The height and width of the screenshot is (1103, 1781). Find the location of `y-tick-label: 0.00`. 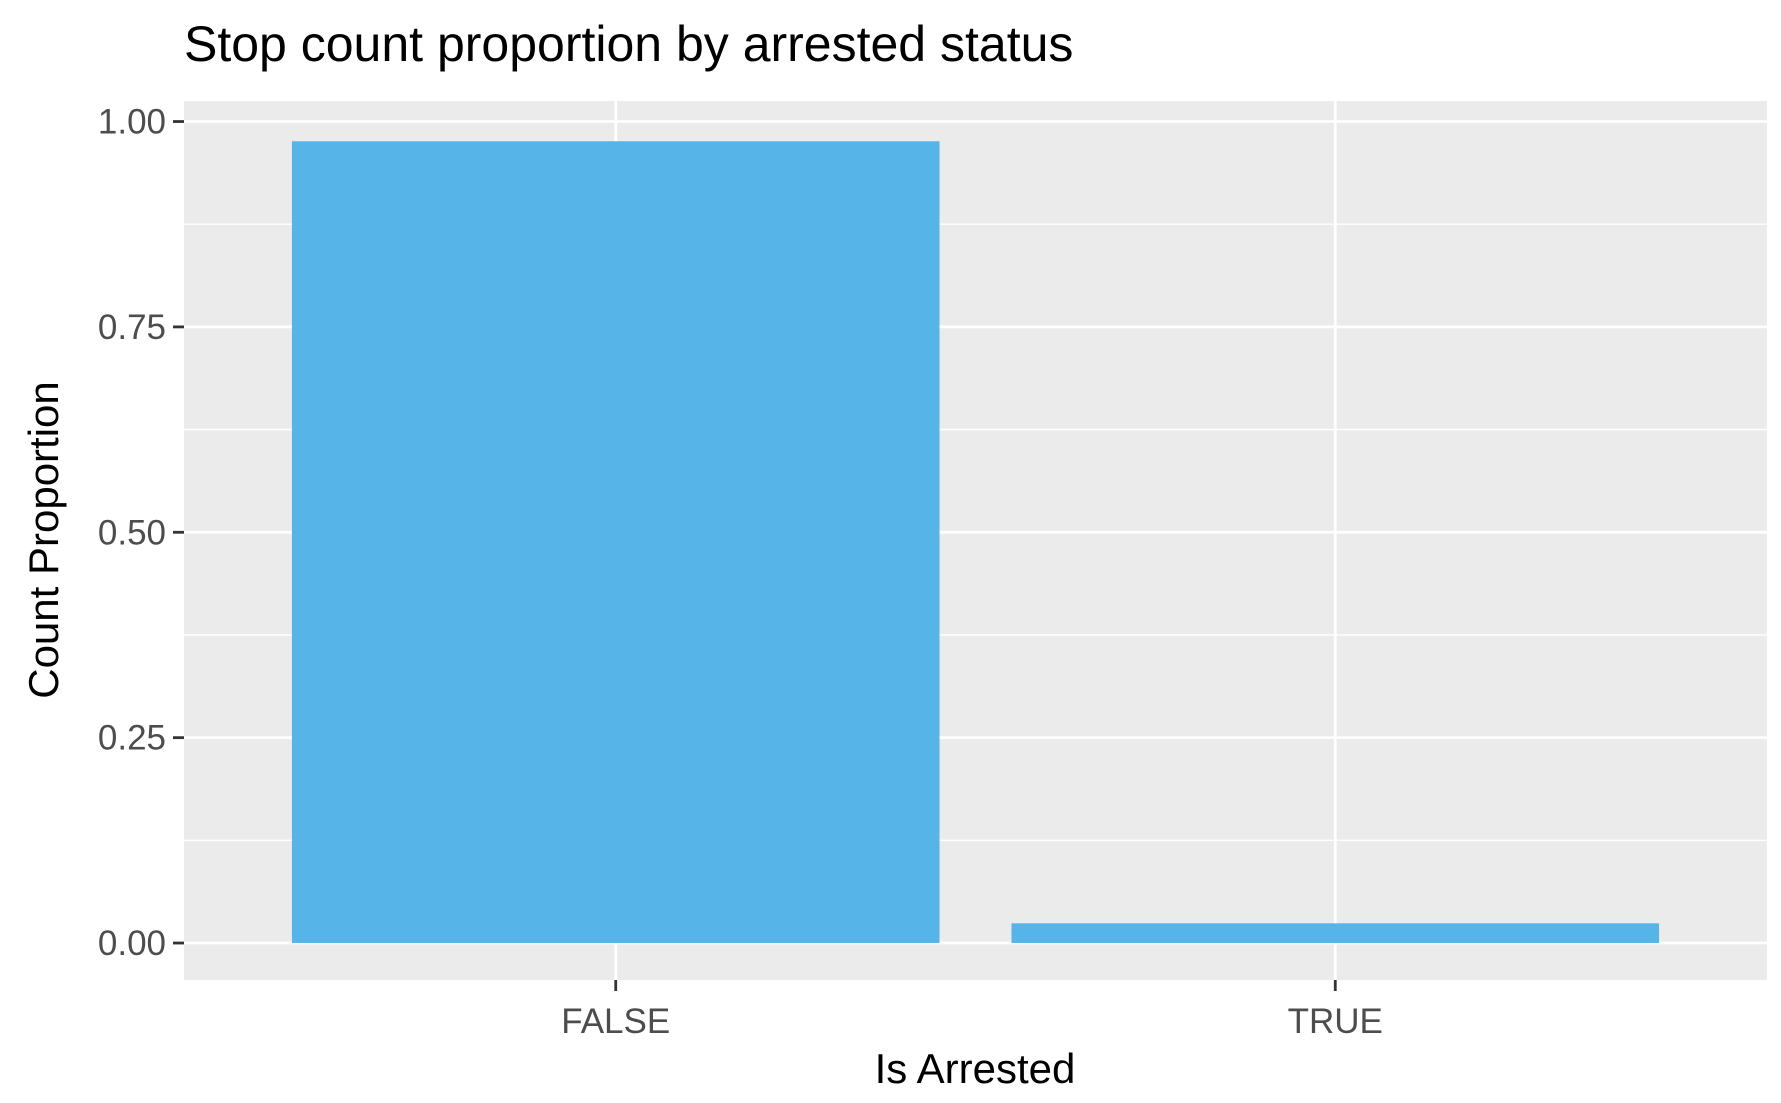

y-tick-label: 0.00 is located at coordinates (132, 943).